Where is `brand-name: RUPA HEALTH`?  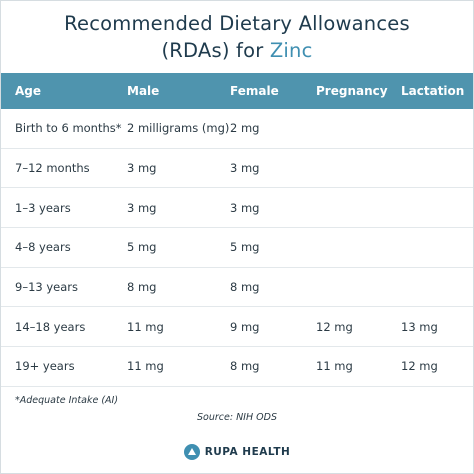
brand-name: RUPA HEALTH is located at coordinates (247, 452).